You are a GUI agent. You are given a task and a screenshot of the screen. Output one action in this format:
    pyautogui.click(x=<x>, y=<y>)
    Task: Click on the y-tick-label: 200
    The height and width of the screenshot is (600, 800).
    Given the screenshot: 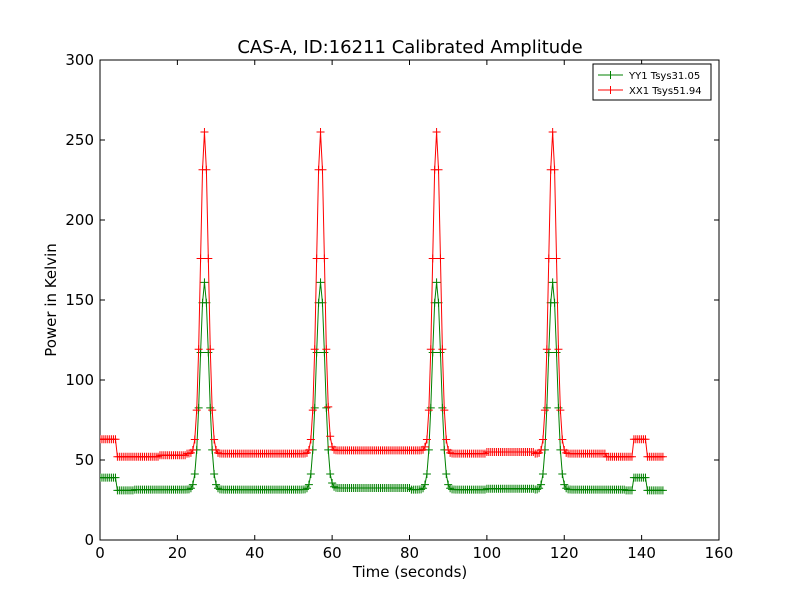 What is the action you would take?
    pyautogui.click(x=79, y=220)
    